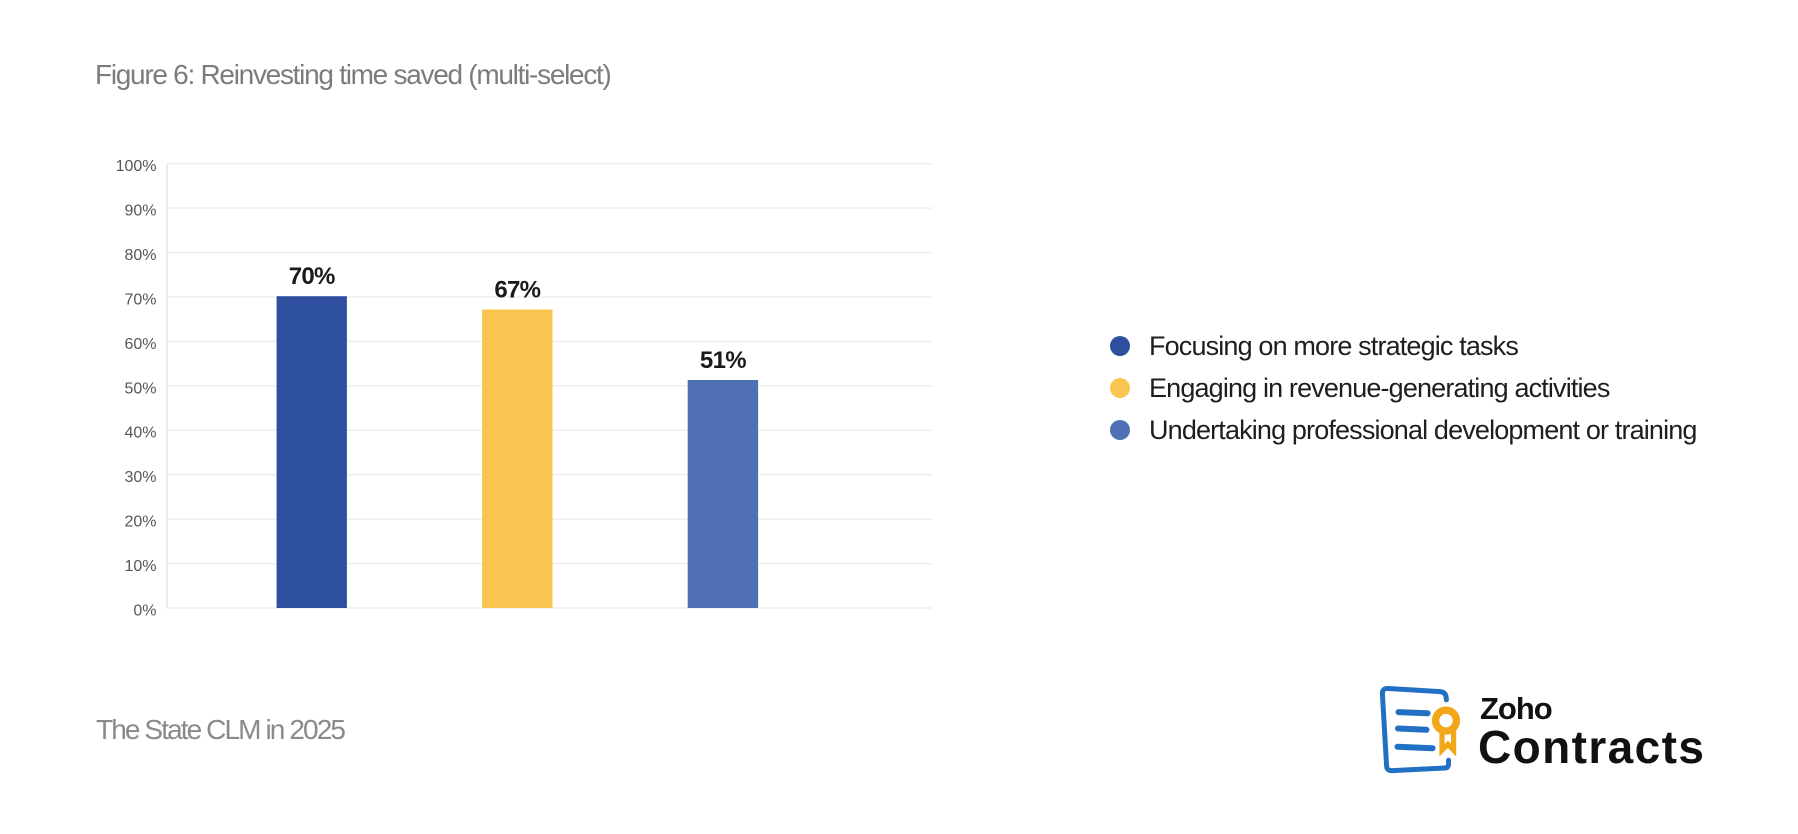 Image resolution: width=1798 pixels, height=834 pixels. What do you see at coordinates (140, 211) in the screenshot?
I see `svg-text: 90%` at bounding box center [140, 211].